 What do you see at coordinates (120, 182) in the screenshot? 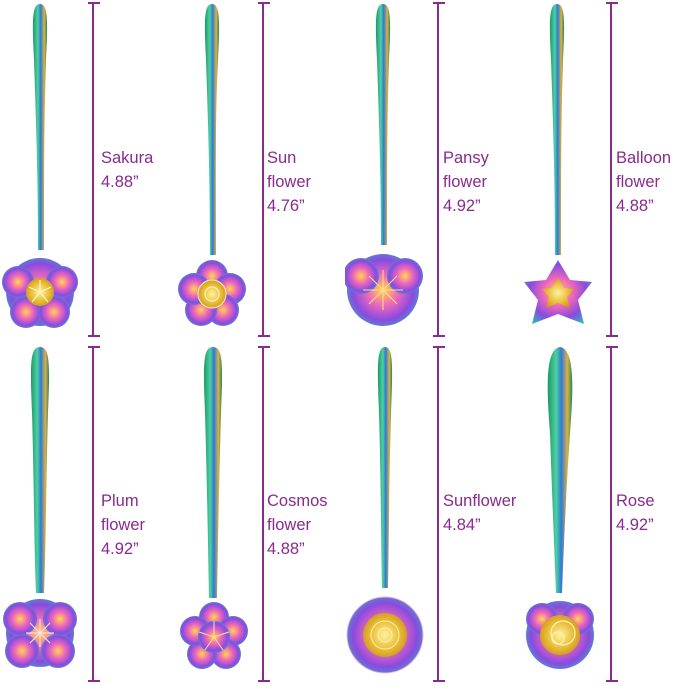
I see `label-line-2: 4.88”` at bounding box center [120, 182].